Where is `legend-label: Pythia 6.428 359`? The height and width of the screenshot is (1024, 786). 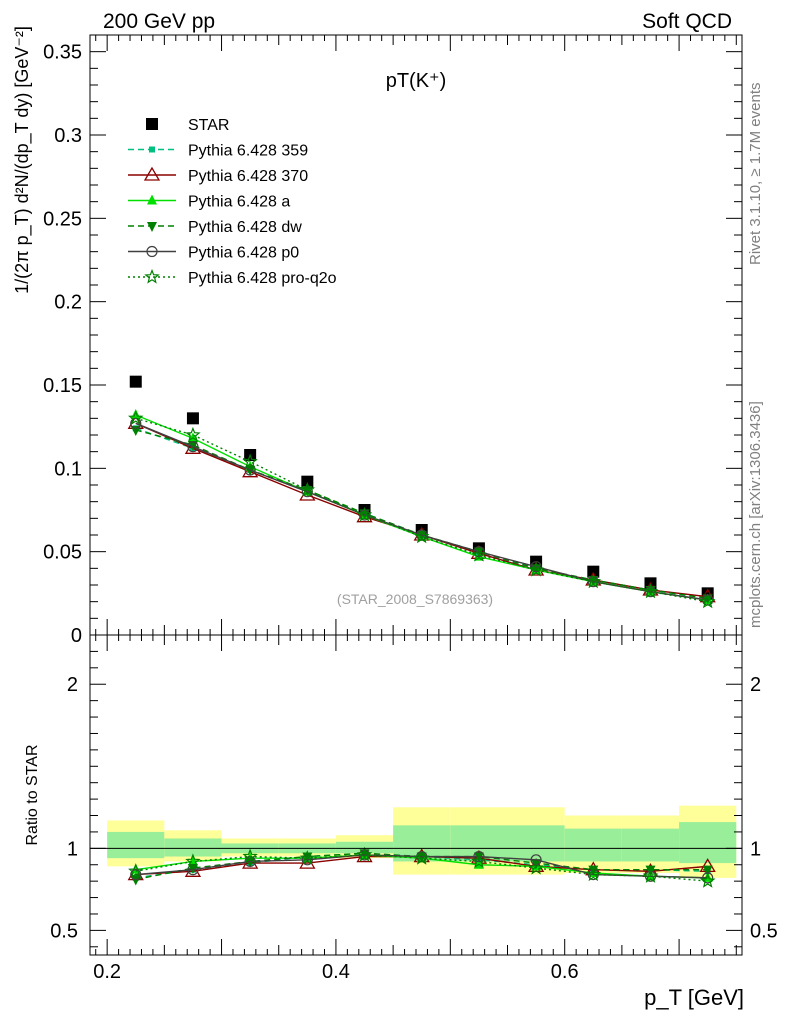 legend-label: Pythia 6.428 359 is located at coordinates (248, 151).